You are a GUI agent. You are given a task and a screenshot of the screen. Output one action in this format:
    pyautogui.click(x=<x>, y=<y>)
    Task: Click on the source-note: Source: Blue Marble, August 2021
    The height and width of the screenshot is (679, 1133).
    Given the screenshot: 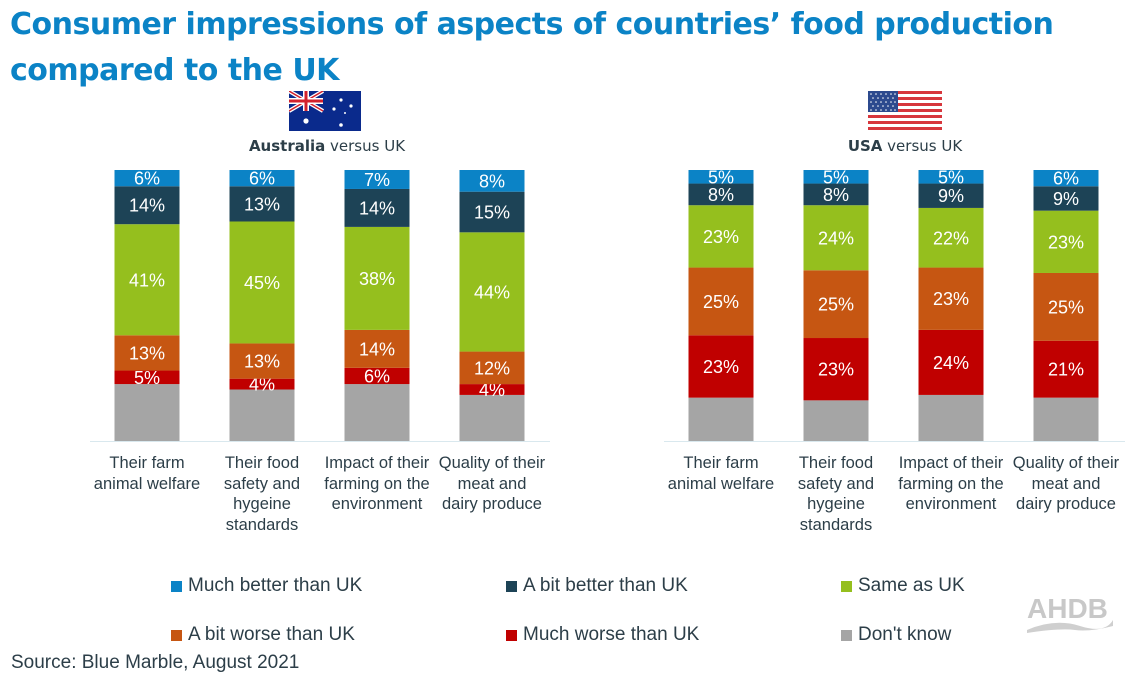 What is the action you would take?
    pyautogui.click(x=155, y=662)
    